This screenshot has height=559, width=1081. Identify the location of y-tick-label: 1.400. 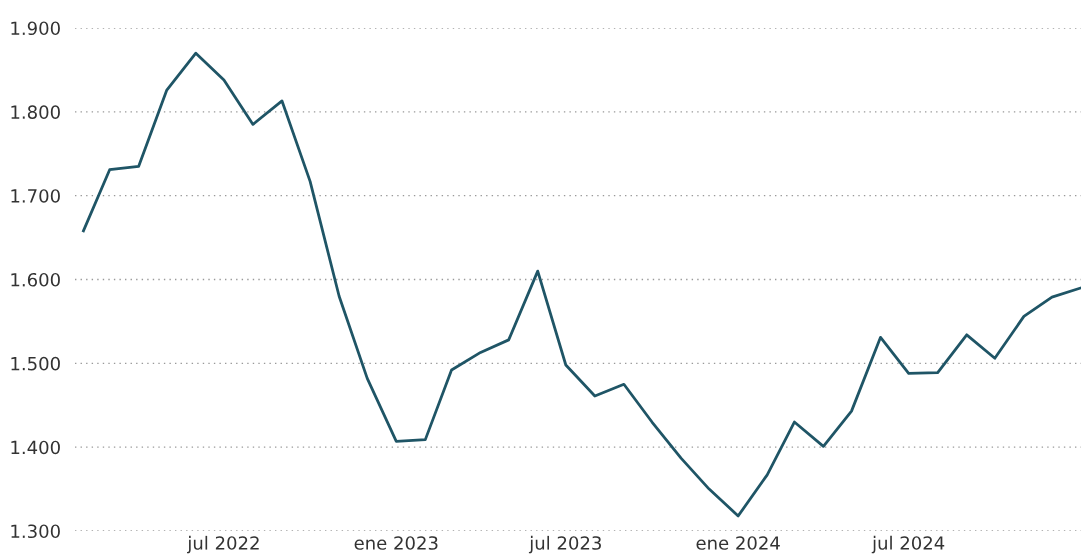
(35, 447).